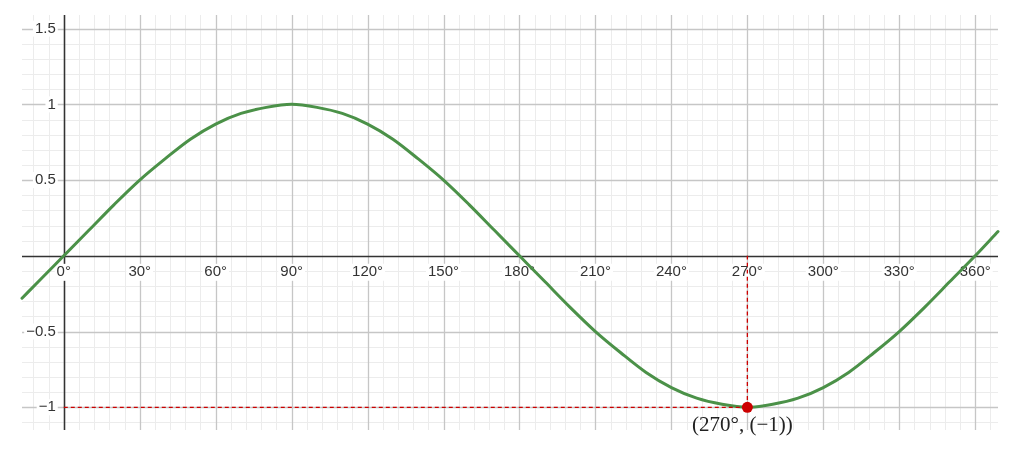 This screenshot has width=1024, height=467. Describe the element at coordinates (368, 271) in the screenshot. I see `x-tick-label: 120°` at that location.